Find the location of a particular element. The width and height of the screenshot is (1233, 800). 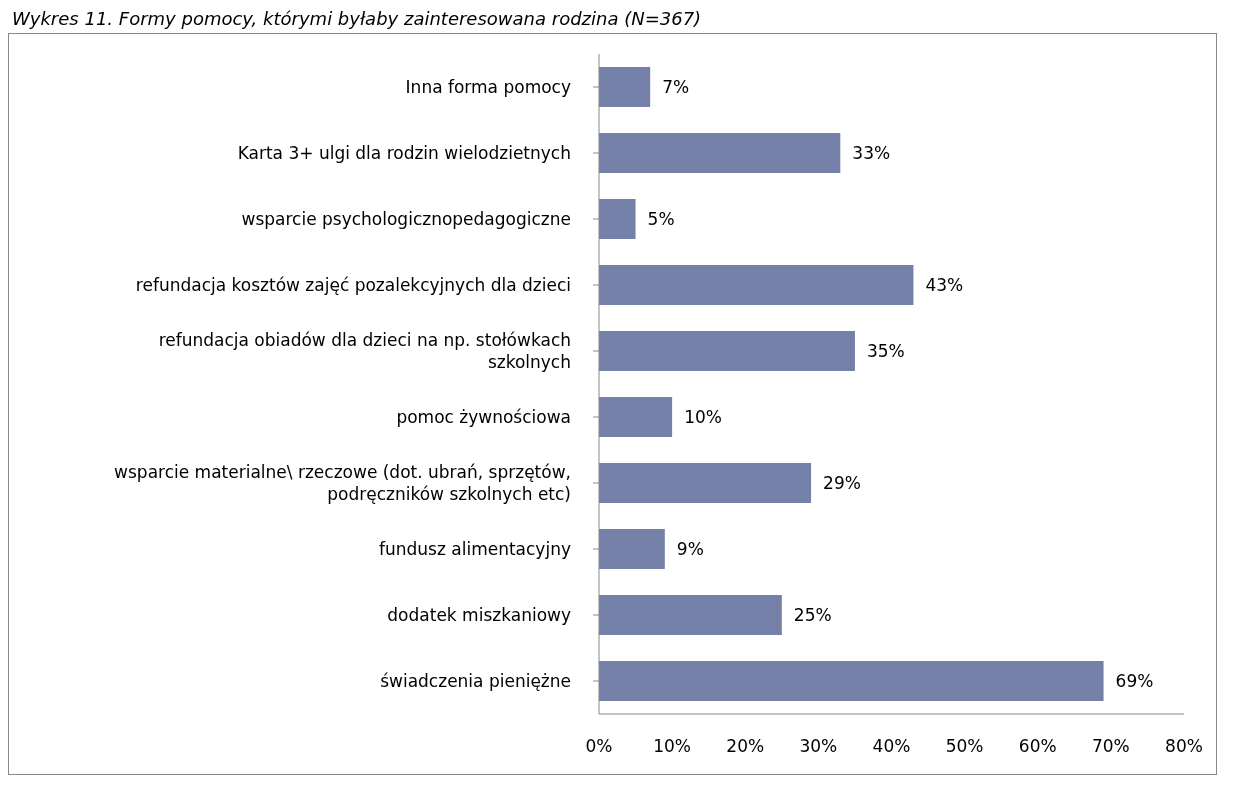

data-label: 7% is located at coordinates (676, 87).